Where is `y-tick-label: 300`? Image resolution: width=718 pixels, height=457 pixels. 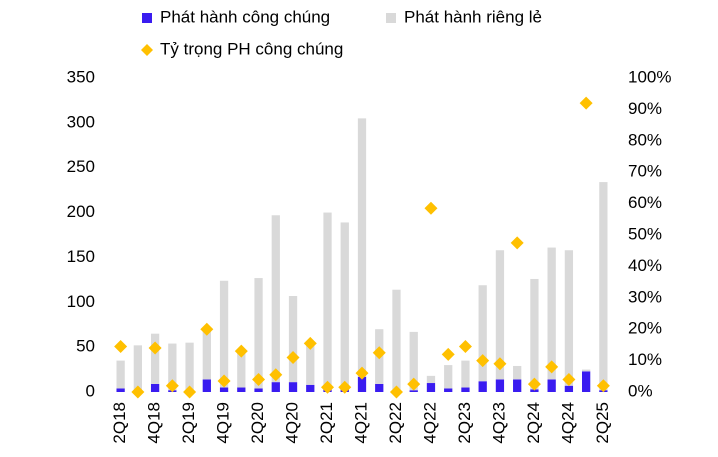 y-tick-label: 300 is located at coordinates (81, 121).